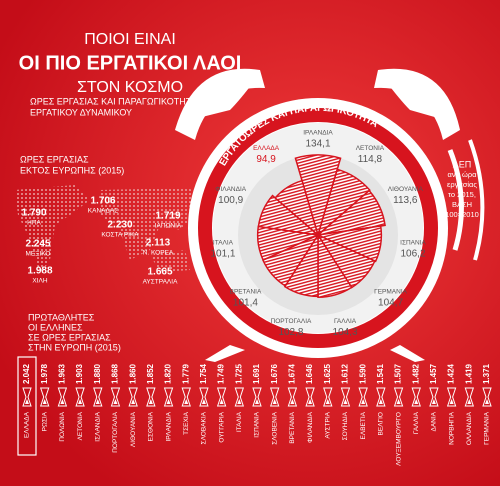 The height and width of the screenshot is (486, 500). What do you see at coordinates (185, 373) in the screenshot?
I see `europe-value: 1.779` at bounding box center [185, 373].